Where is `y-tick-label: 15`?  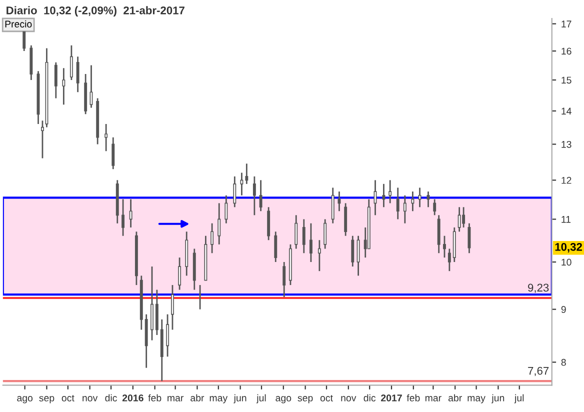
y-tick-label: 15 is located at coordinates (567, 80).